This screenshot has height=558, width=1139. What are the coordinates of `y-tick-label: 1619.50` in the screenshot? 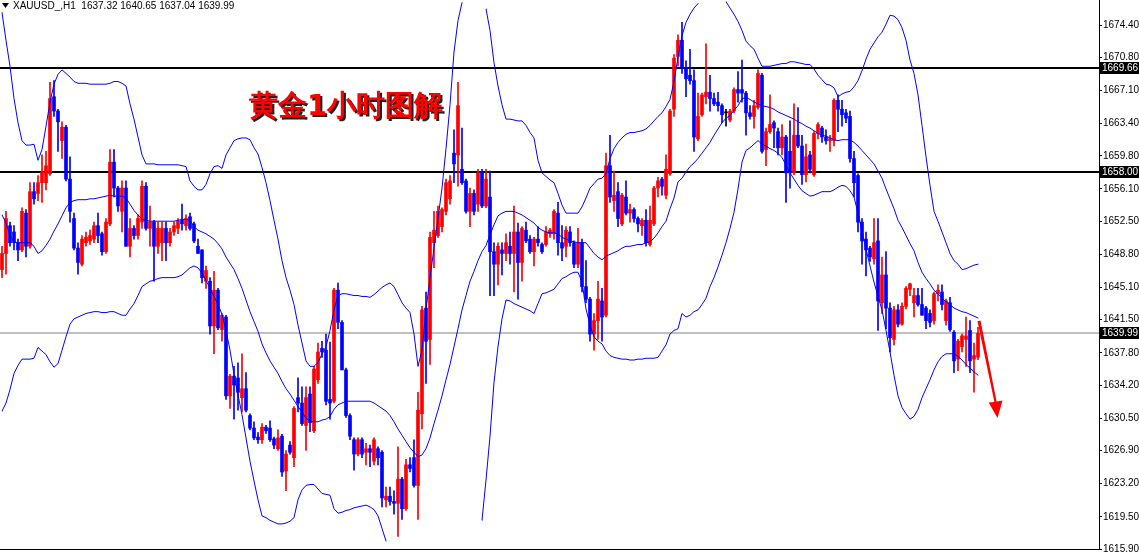 It's located at (1121, 516).